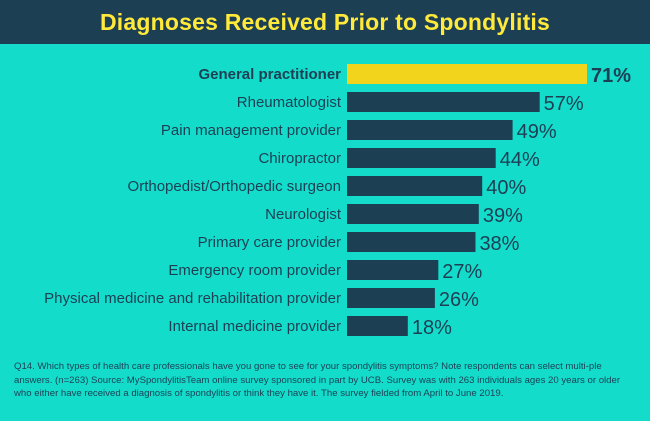  I want to click on value-label-9: 18%, so click(432, 328).